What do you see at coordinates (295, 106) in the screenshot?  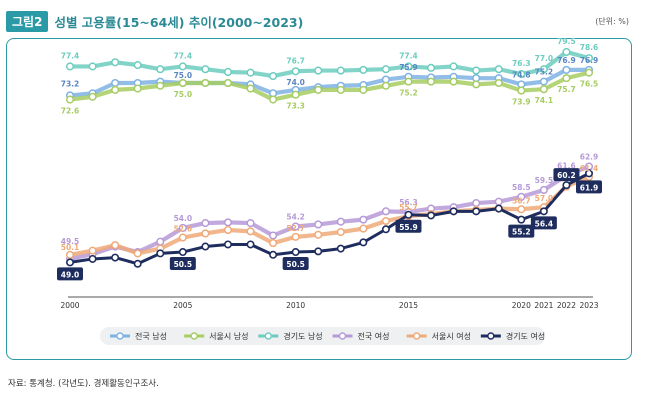 I see `data-label: 73.3` at bounding box center [295, 106].